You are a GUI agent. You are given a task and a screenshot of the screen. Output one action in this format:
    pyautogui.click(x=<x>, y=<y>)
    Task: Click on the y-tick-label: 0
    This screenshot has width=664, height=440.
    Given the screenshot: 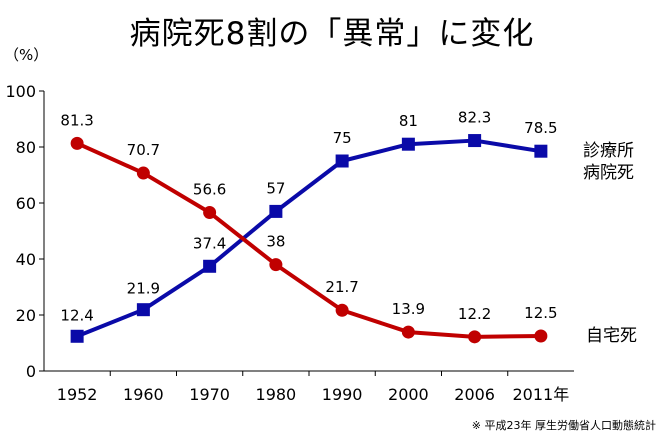 What is the action you would take?
    pyautogui.click(x=31, y=371)
    